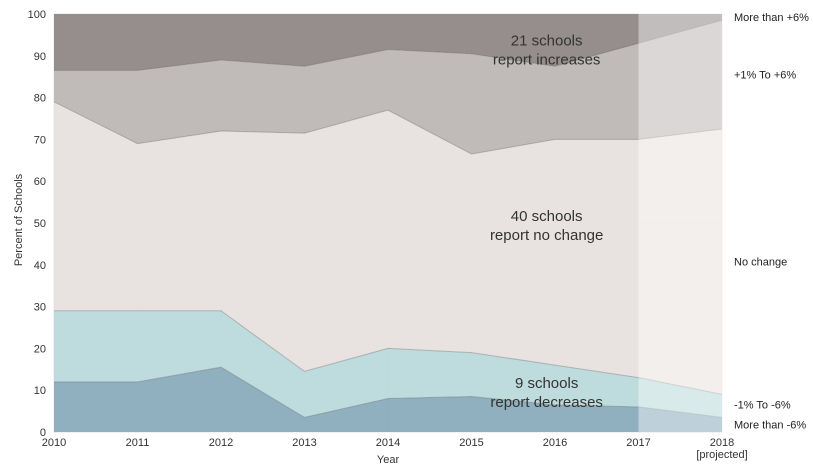 This screenshot has width=813, height=471. I want to click on y-tick-label: 20, so click(40, 349).